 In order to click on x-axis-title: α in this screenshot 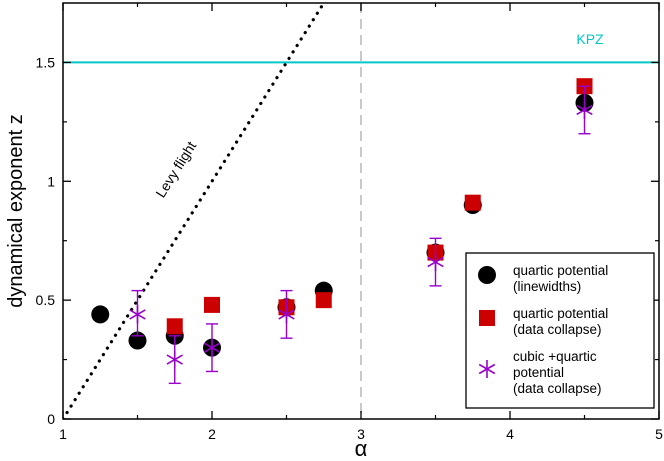, I will do `click(361, 448)`.